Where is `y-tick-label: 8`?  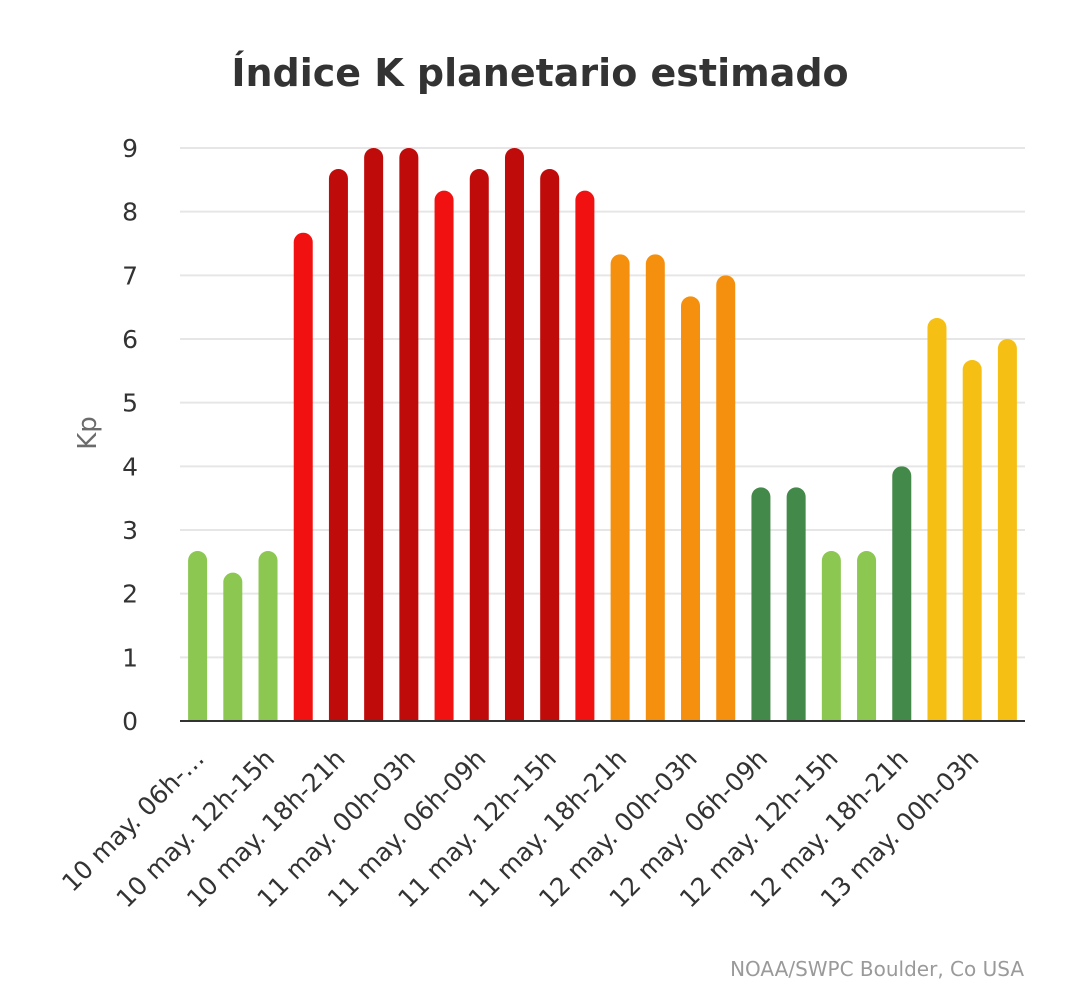 y-tick-label: 8 is located at coordinates (130, 212).